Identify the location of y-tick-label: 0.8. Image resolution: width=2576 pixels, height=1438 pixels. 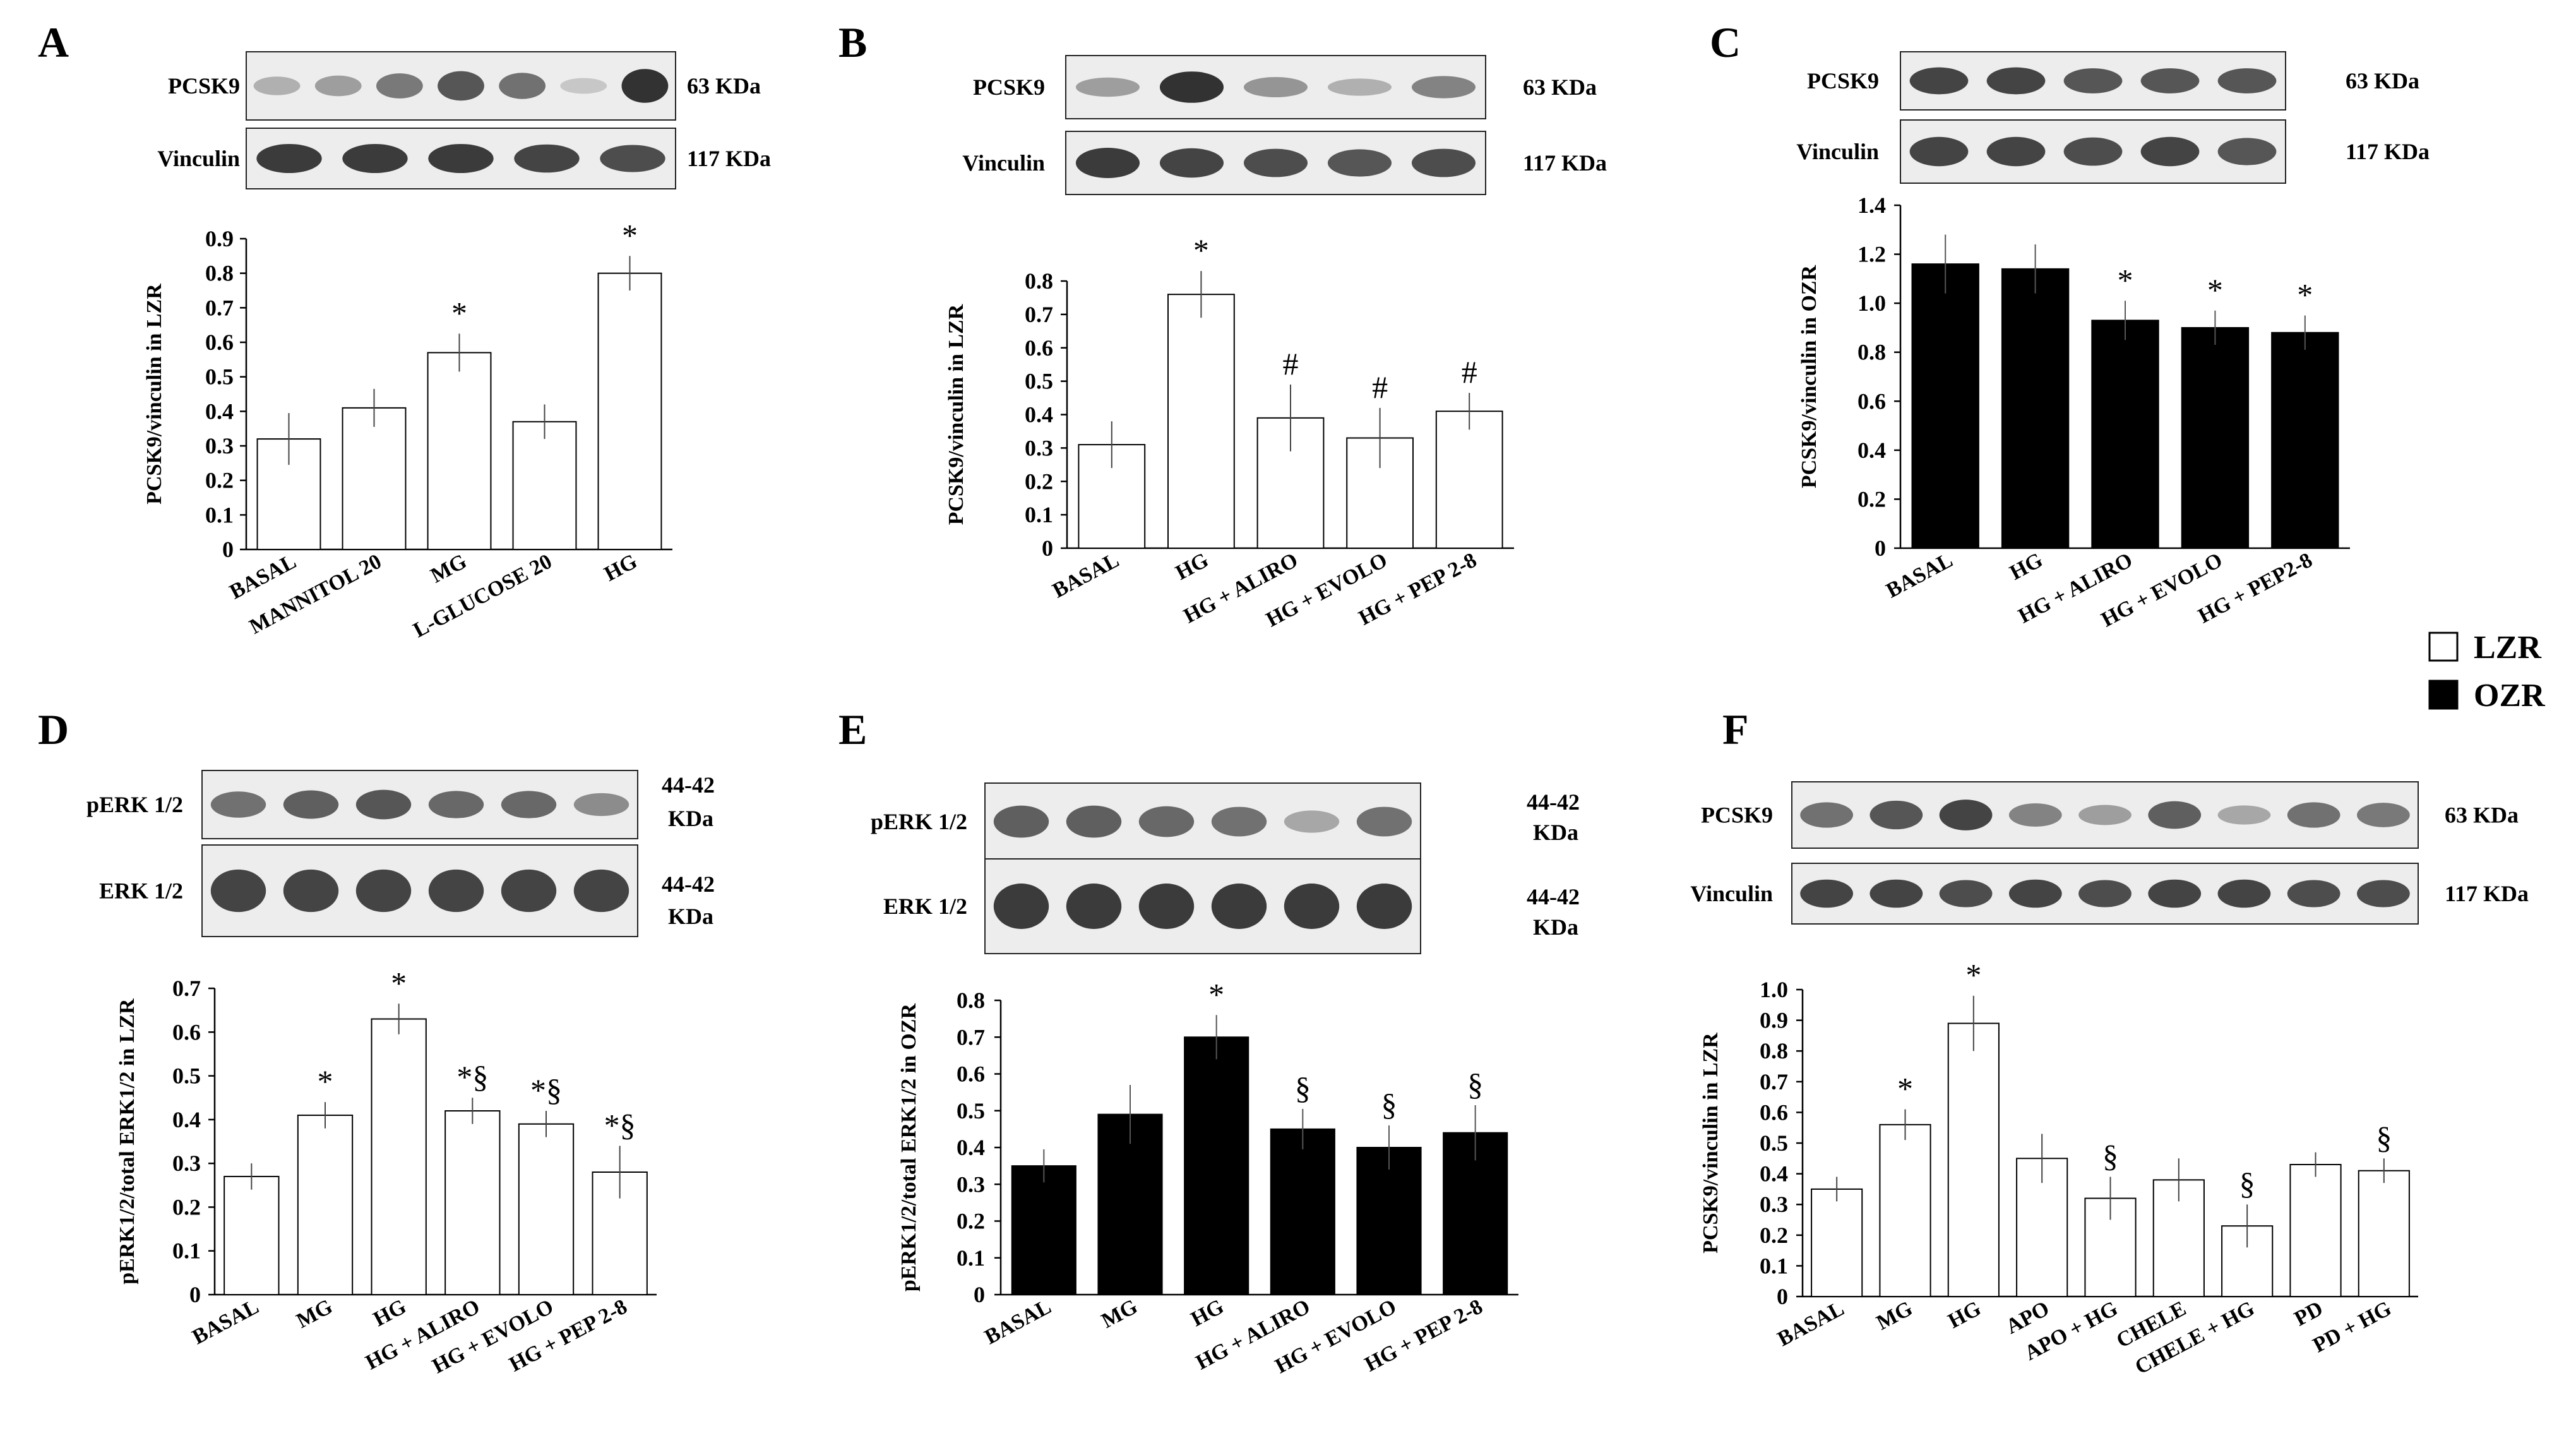
(1774, 1051).